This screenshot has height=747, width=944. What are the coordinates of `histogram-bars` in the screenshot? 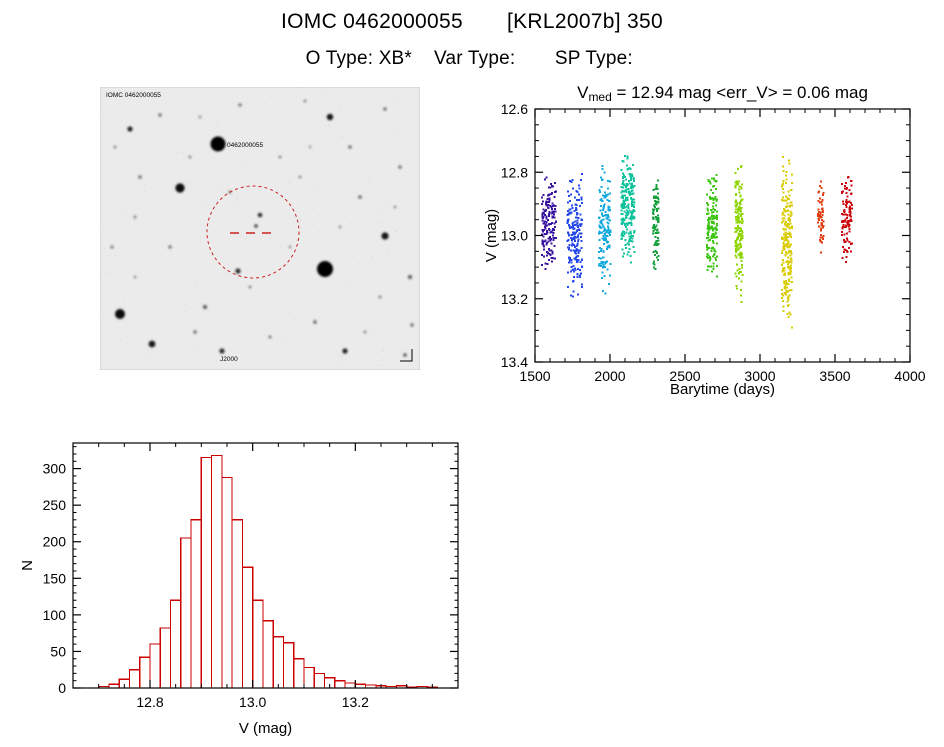 It's located at (268, 571).